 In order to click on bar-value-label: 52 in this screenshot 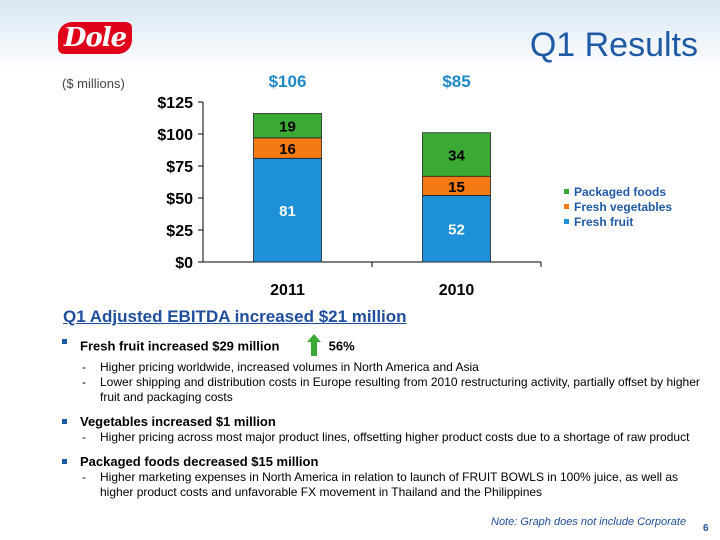, I will do `click(456, 230)`.